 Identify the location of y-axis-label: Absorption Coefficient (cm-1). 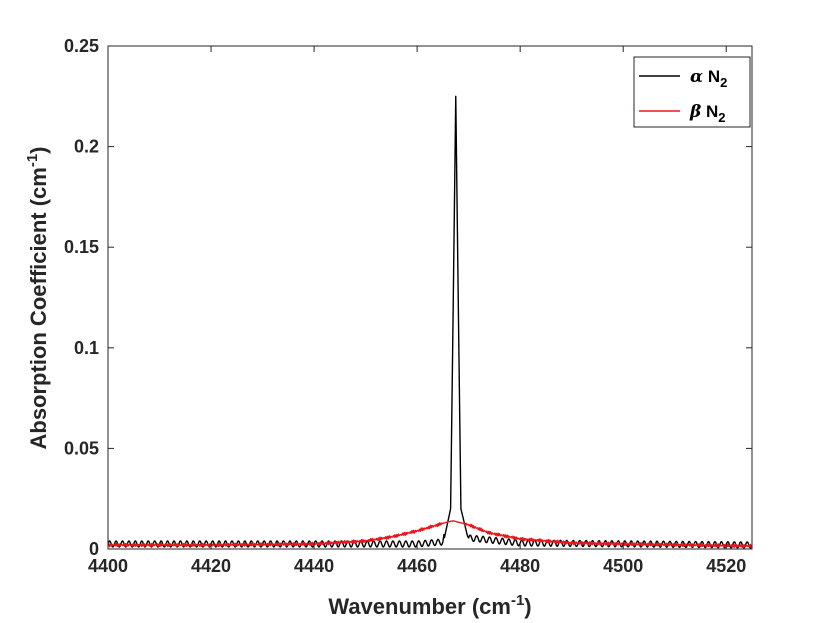
(37, 297).